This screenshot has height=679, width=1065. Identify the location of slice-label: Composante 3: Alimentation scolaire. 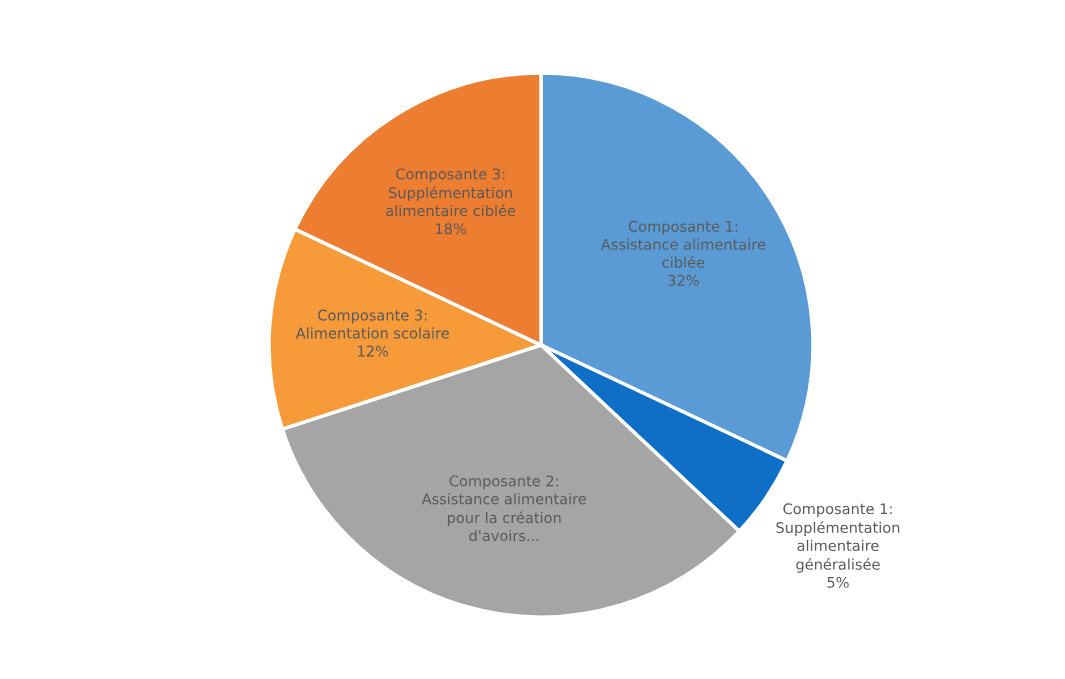
(372, 324).